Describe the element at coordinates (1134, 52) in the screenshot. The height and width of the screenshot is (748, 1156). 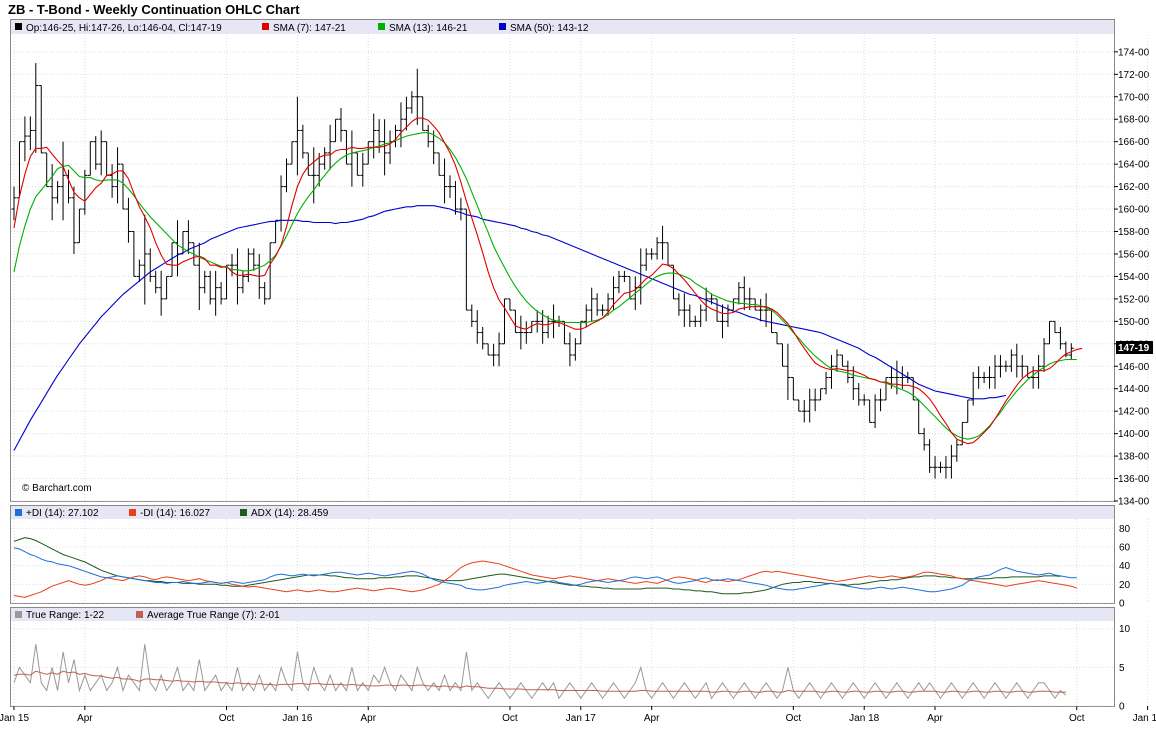
I see `price-tick-label: 174-00` at that location.